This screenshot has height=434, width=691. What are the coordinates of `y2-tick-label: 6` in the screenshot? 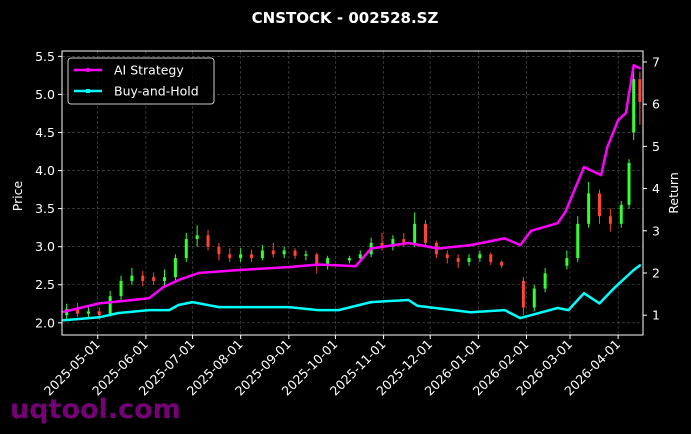 It's located at (656, 104).